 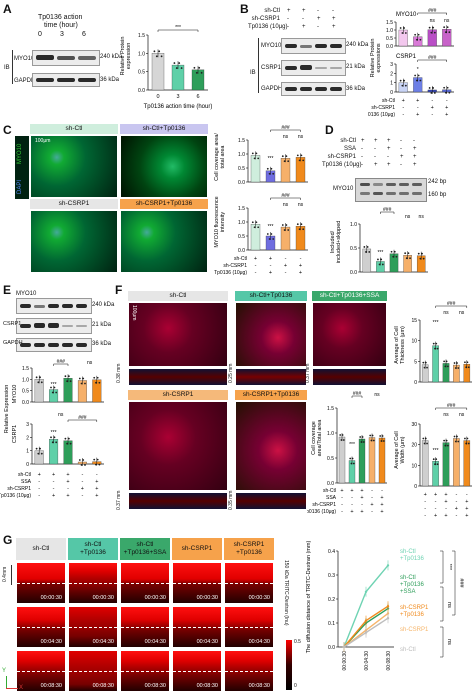 I want to click on g-dash-r2-c4, so click(x=249, y=671).